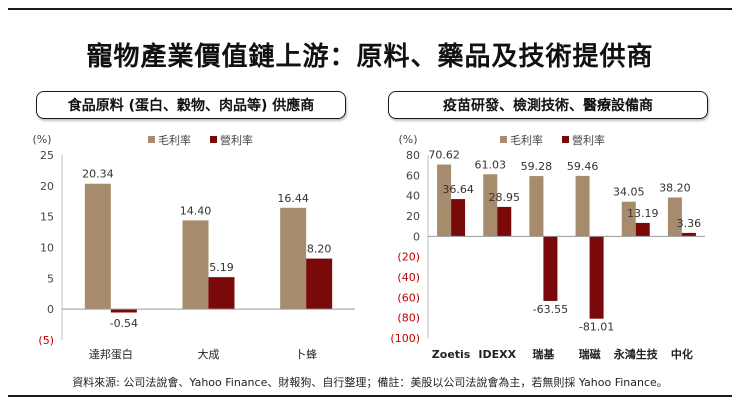 The width and height of the screenshot is (740, 416). What do you see at coordinates (689, 223) in the screenshot?
I see `value-label: 3.36` at bounding box center [689, 223].